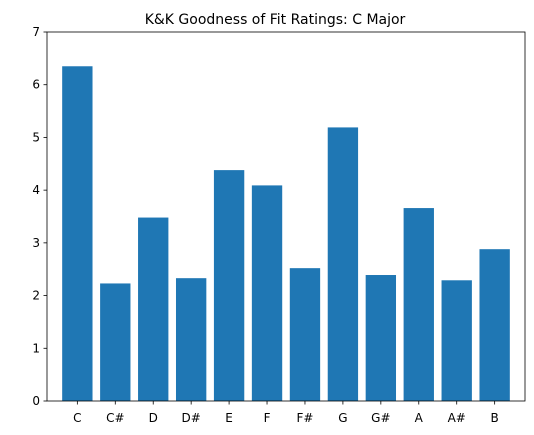 This screenshot has height=435, width=534. Describe the element at coordinates (495, 418) in the screenshot. I see `x-tick-label: B` at that location.